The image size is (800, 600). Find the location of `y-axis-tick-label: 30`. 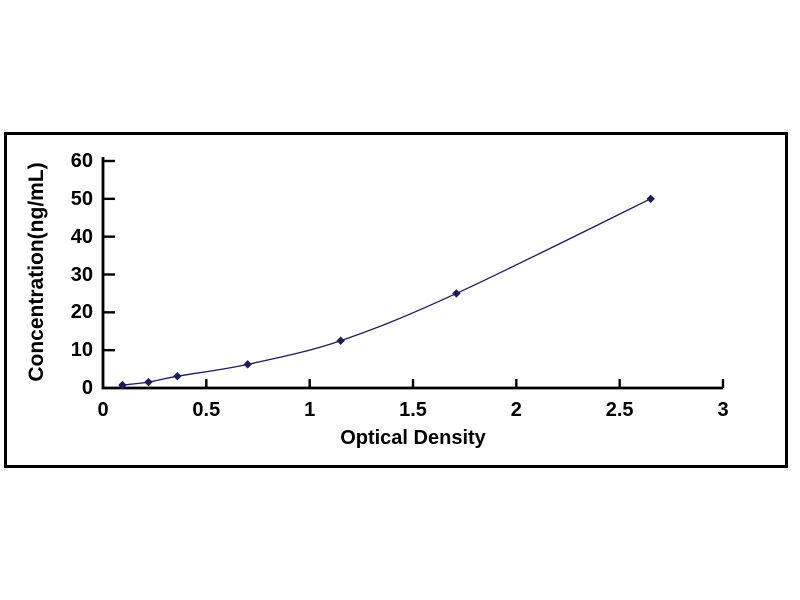

y-axis-tick-label: 30 is located at coordinates (81, 274).